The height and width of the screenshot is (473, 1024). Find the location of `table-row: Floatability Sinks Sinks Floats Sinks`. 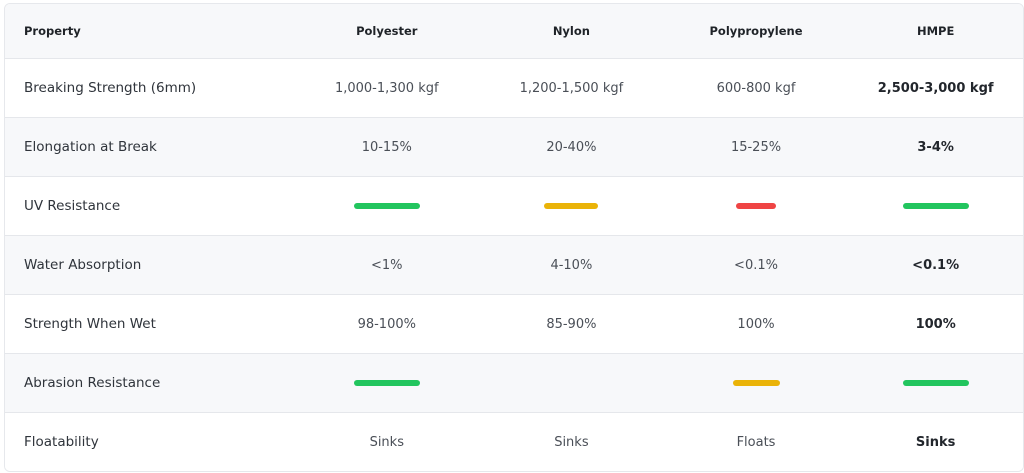

table-row: Floatability Sinks Sinks Floats Sinks is located at coordinates (514, 442).